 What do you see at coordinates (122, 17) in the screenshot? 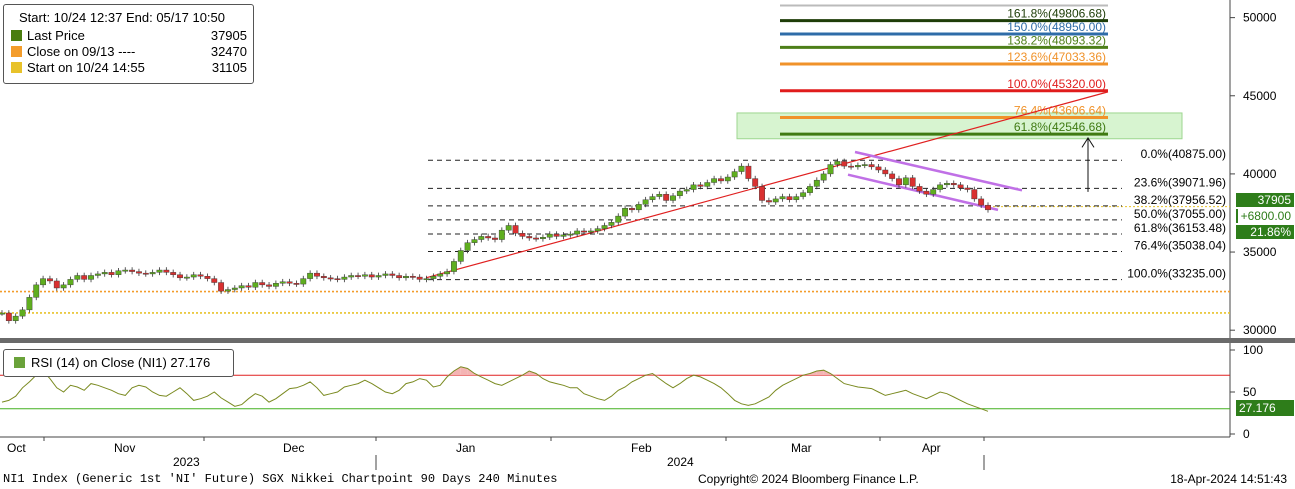
I see `legend-date-range: Start: 10/24 12:37 End: 05/17 10:50` at bounding box center [122, 17].